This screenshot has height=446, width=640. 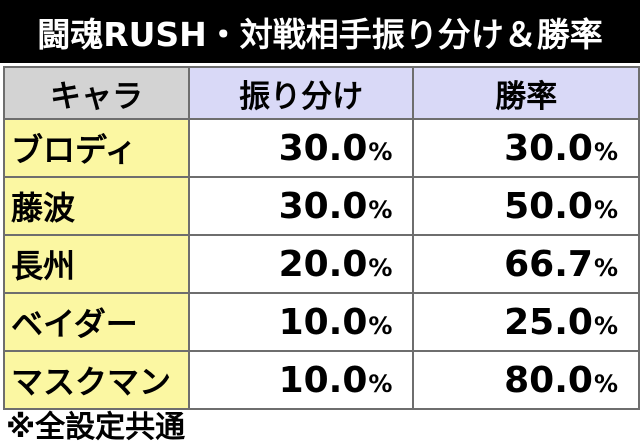 I want to click on win-rate-cell: 80.0%, so click(x=526, y=380).